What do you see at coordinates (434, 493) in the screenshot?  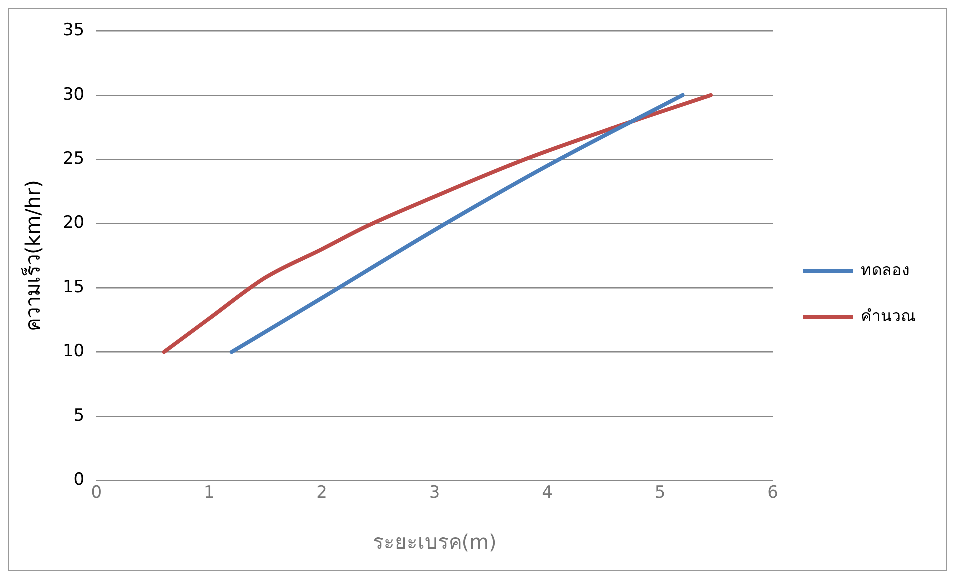 I see `x-tick-label: 3` at bounding box center [434, 493].